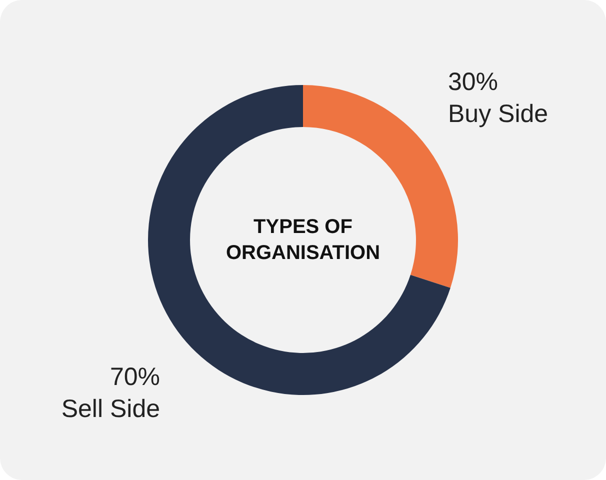  I want to click on data-label: 70%, so click(135, 377).